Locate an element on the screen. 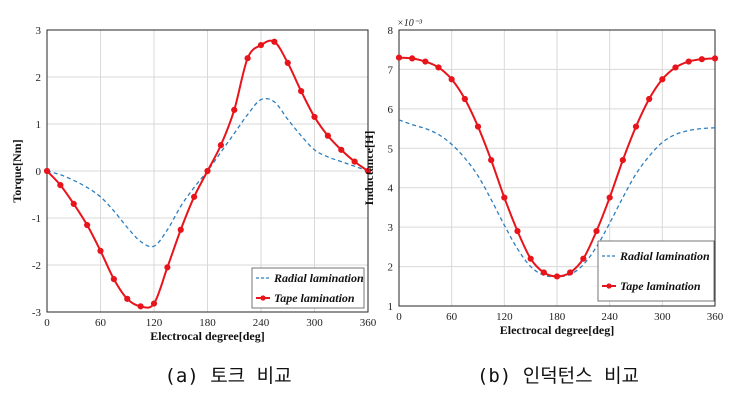  y-axis-label: Inductance[H] is located at coordinates (369, 168).